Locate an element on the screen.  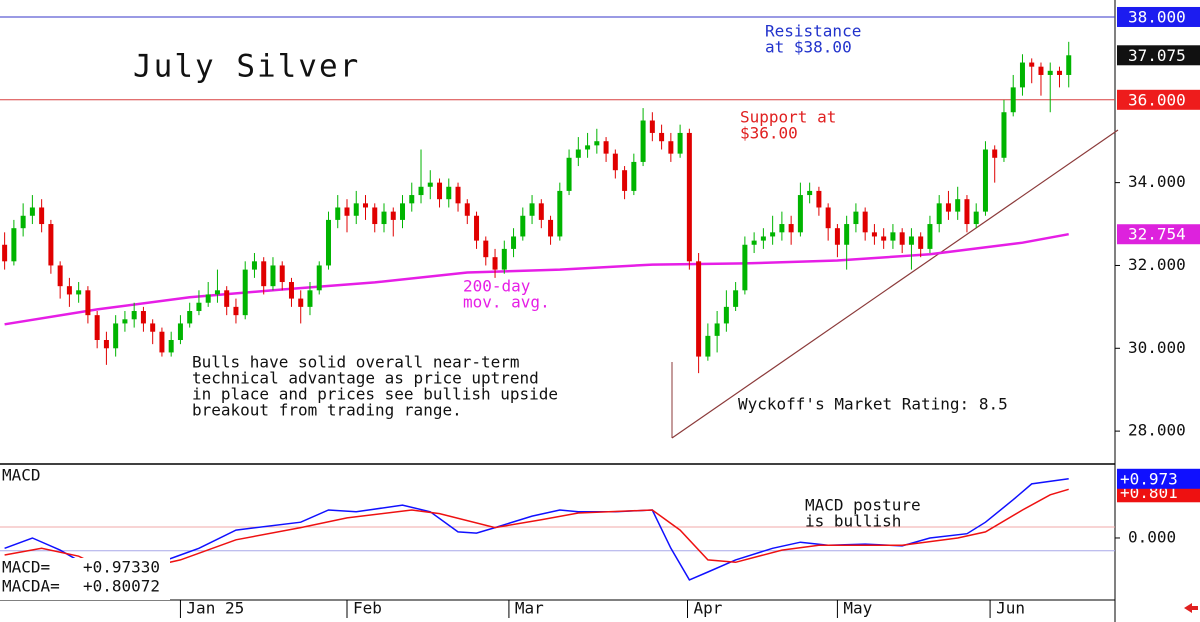
price-tag-label: 38.000 is located at coordinates (1157, 16).